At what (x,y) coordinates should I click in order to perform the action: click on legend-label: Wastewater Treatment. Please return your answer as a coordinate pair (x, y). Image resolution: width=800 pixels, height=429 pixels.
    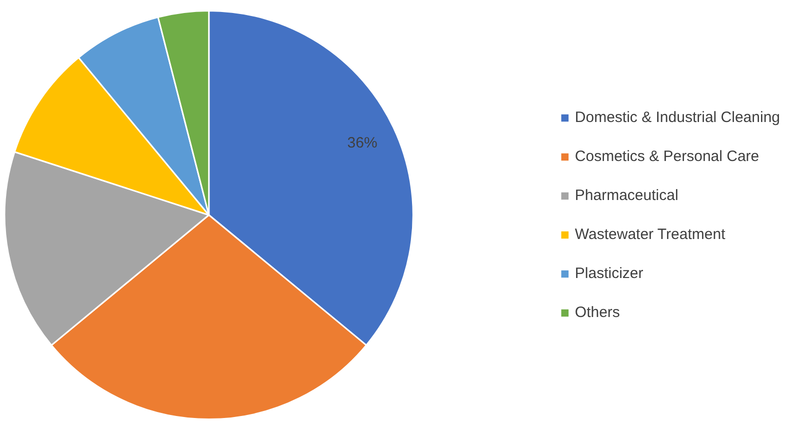
    Looking at the image, I should click on (650, 234).